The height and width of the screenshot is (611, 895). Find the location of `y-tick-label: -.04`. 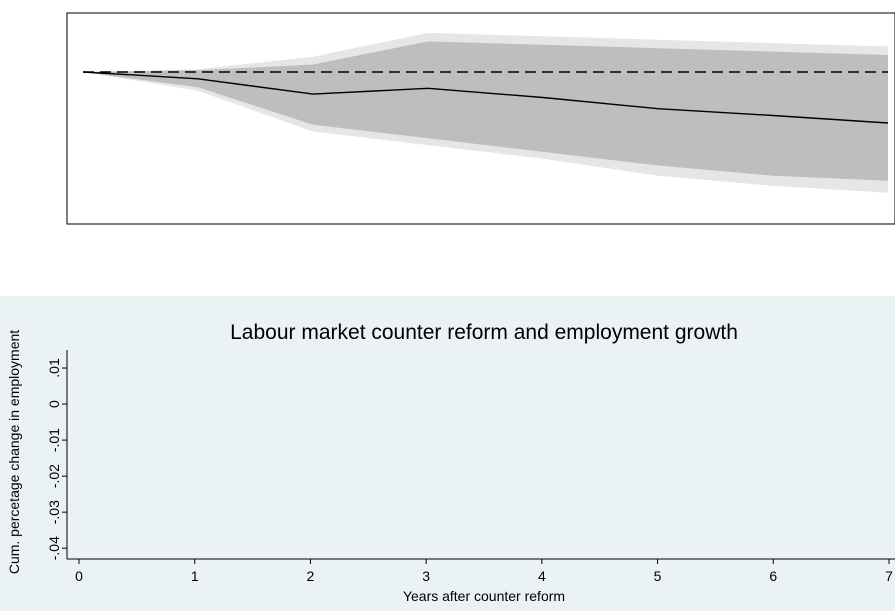

y-tick-label: -.04 is located at coordinates (54, 548).